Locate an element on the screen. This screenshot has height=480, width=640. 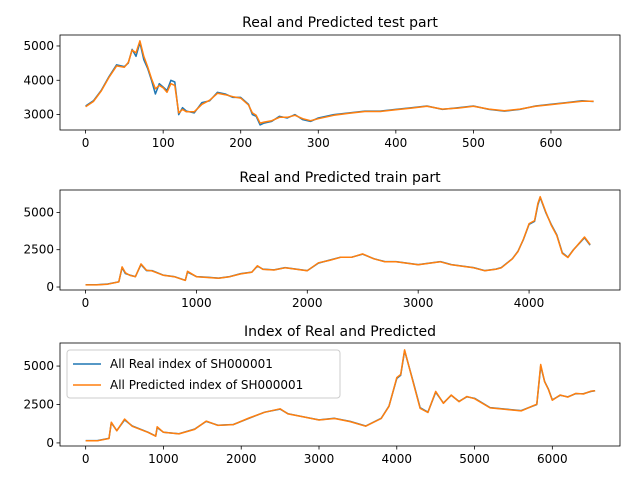
y-tick-label: 4000 is located at coordinates (38, 80).